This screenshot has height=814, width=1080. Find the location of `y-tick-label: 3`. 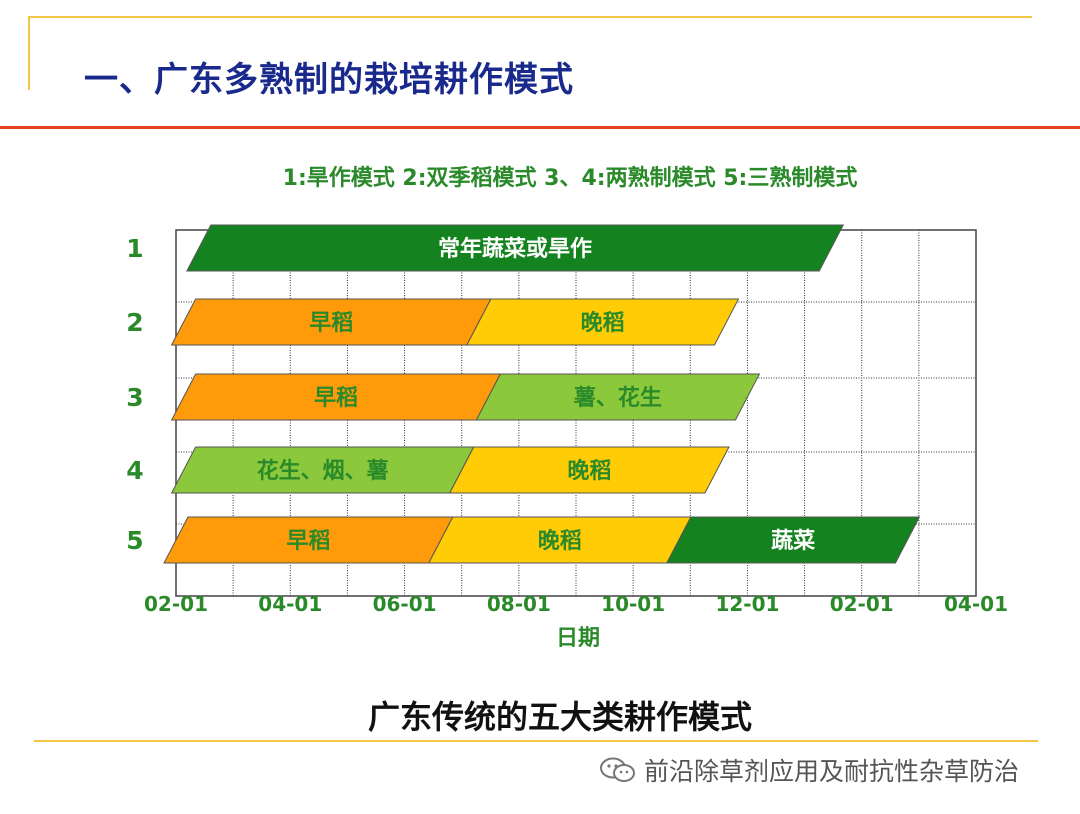

y-tick-label: 3 is located at coordinates (134, 397).